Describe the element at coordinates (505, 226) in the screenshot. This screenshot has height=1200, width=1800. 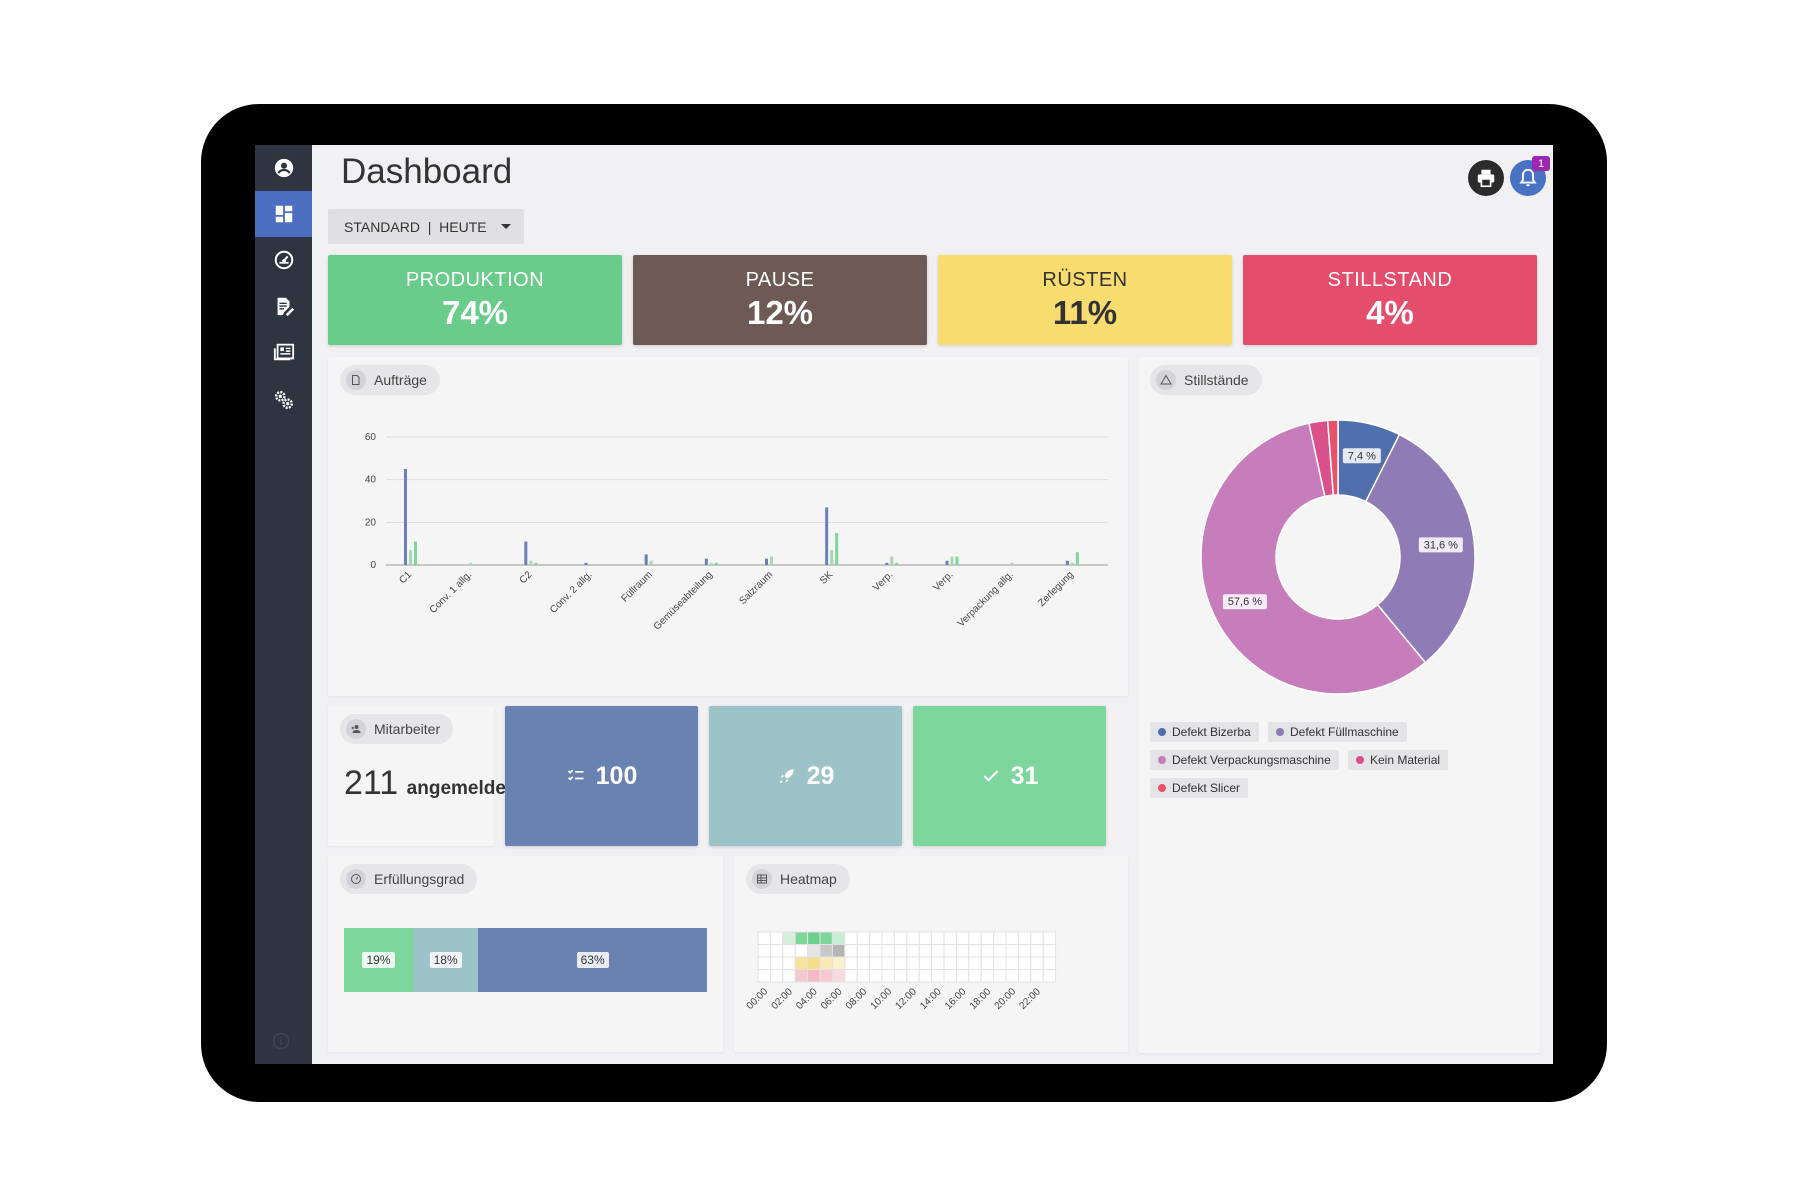
I see `chevron-down-icon` at that location.